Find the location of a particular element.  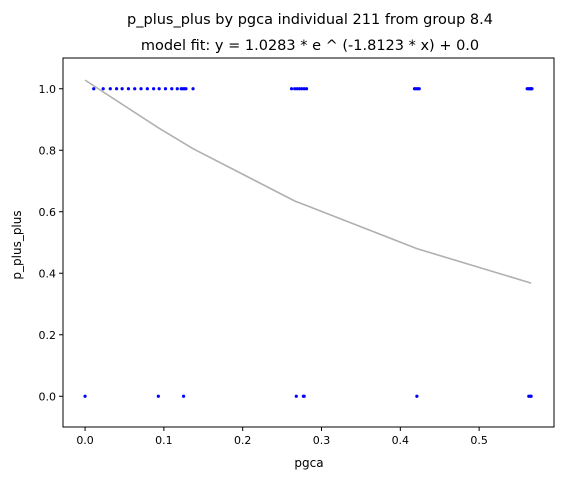

x-tick-label: 0.4 is located at coordinates (401, 440).